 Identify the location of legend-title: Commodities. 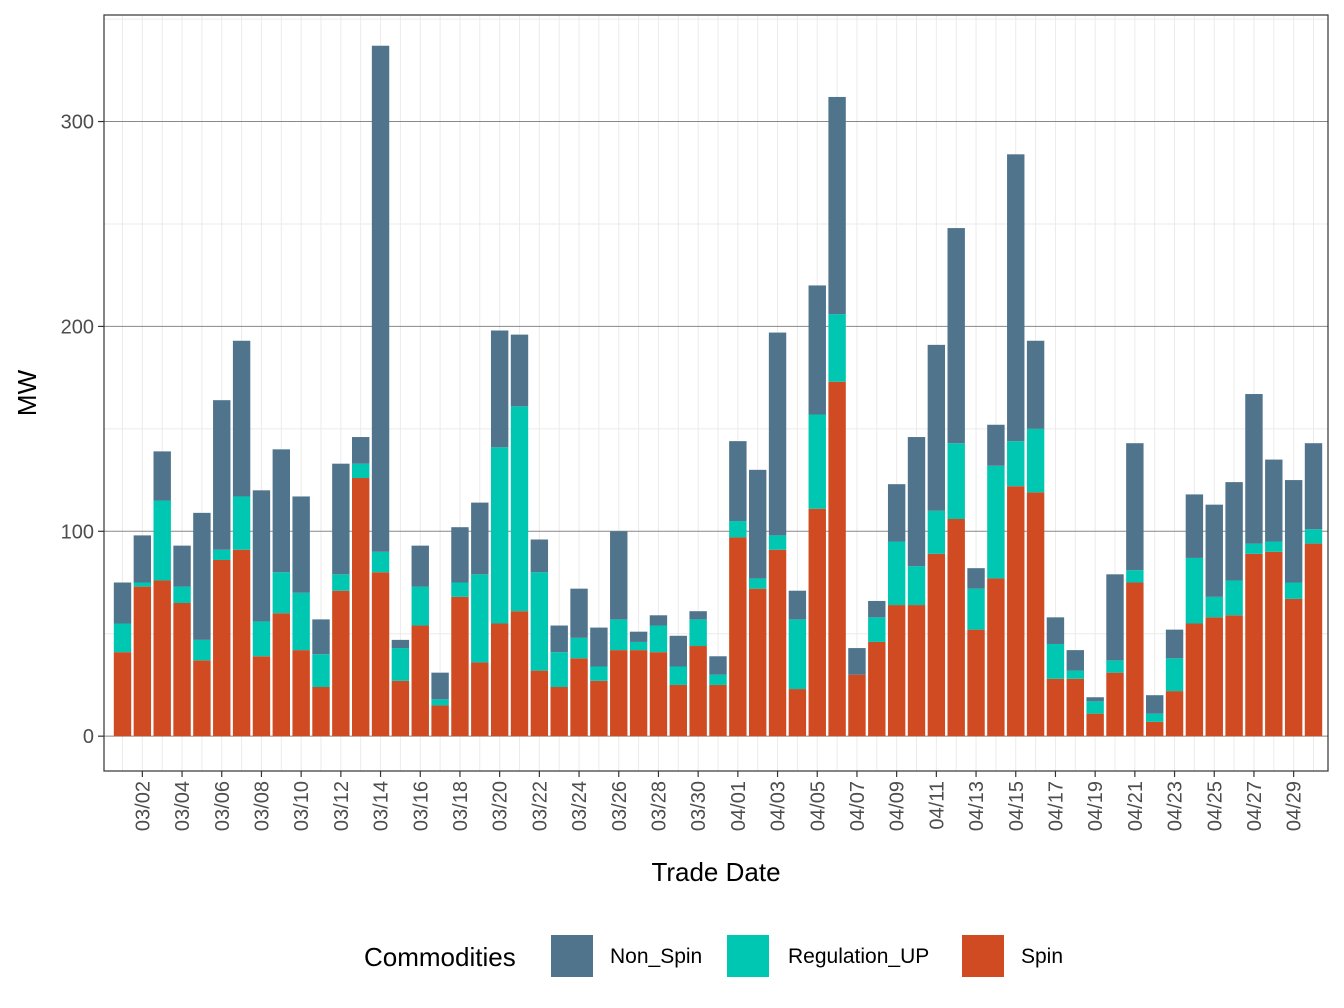
(440, 957).